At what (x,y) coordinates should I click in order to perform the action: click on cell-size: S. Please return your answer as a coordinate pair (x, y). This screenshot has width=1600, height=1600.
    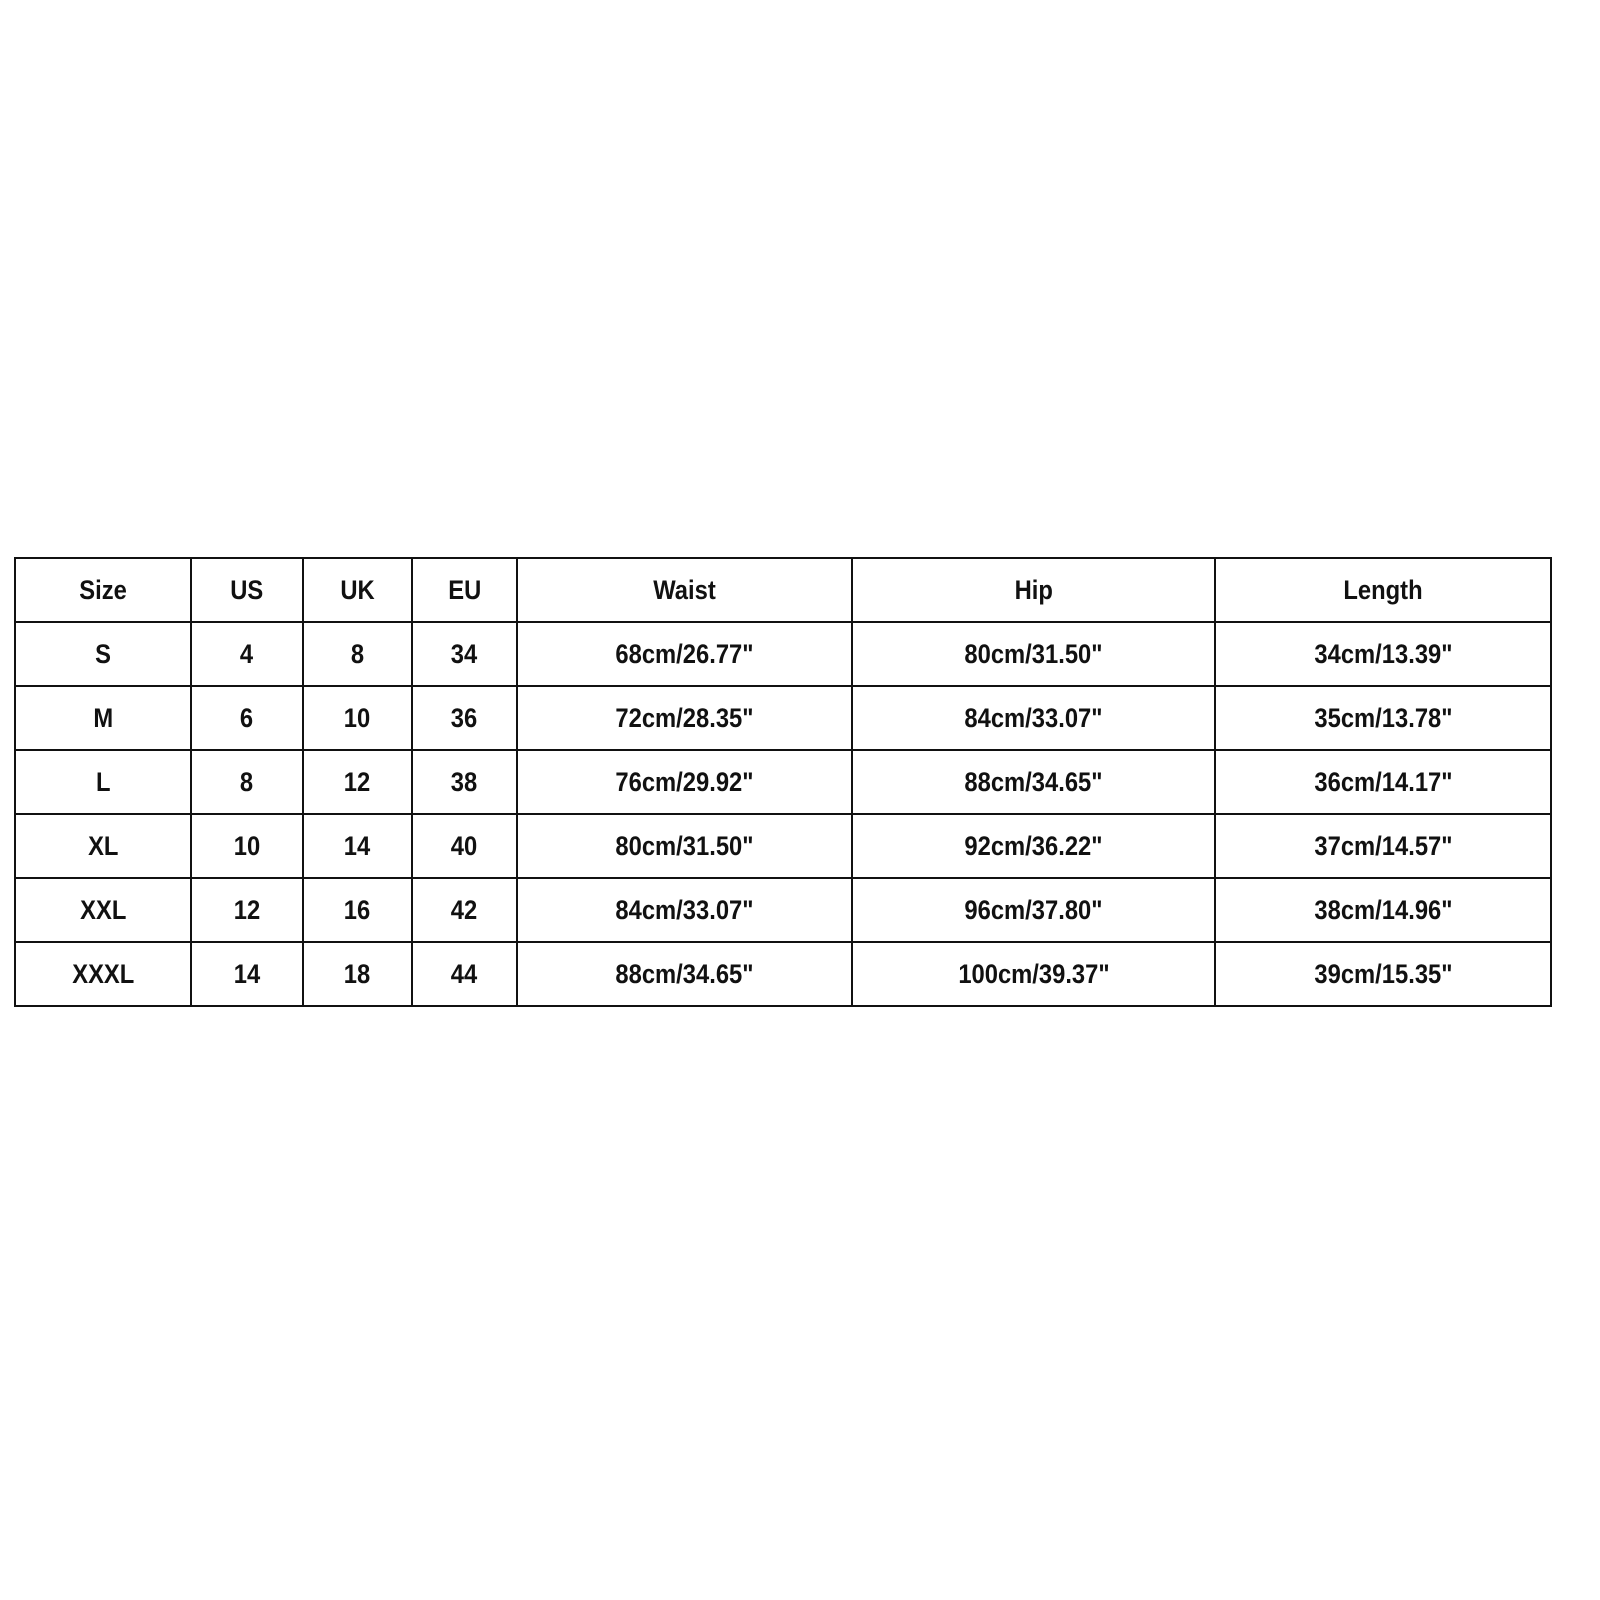
    Looking at the image, I should click on (103, 654).